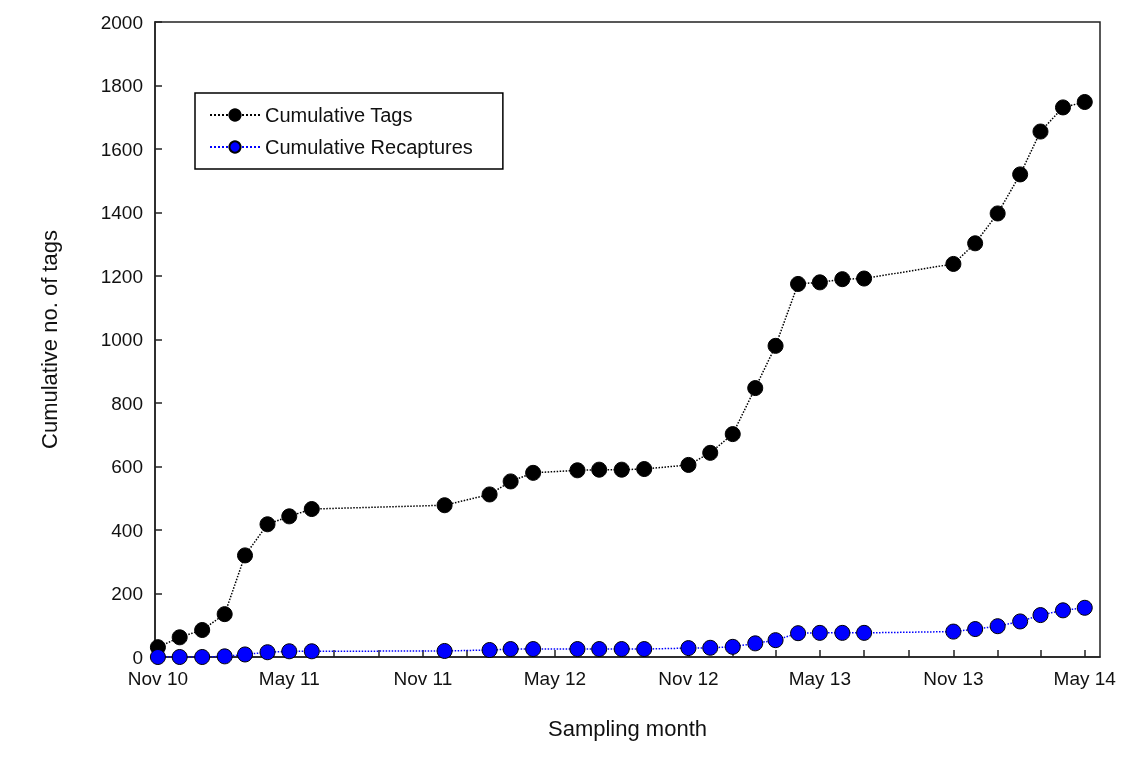 The image size is (1139, 774). What do you see at coordinates (127, 530) in the screenshot?
I see `y-tick-label: 400` at bounding box center [127, 530].